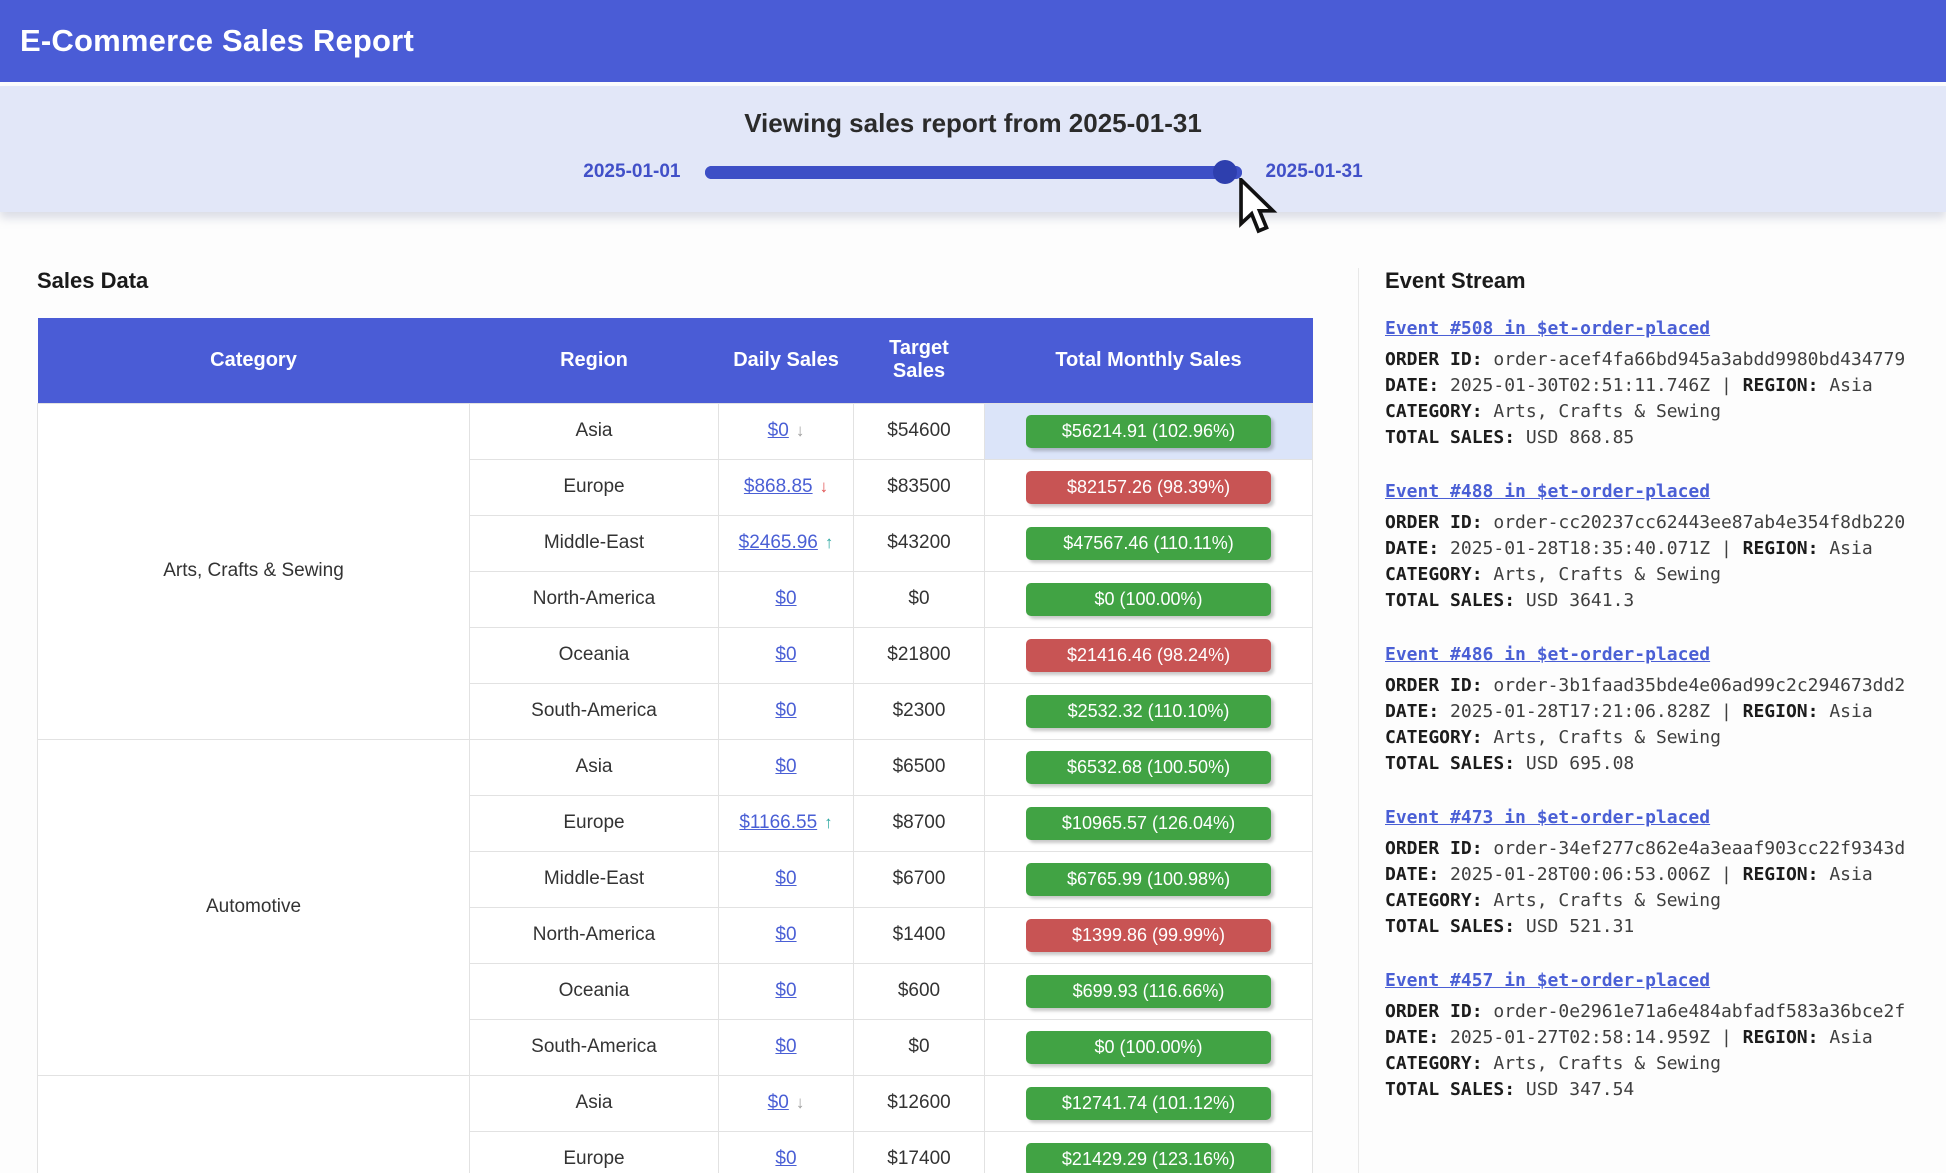 The image size is (1946, 1173). Describe the element at coordinates (1148, 767) in the screenshot. I see `total-sales-badge: $6532.68 (100.50%)` at that location.